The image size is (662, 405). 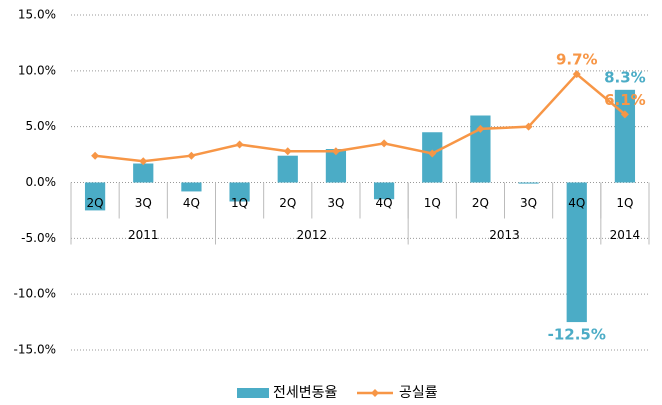 I want to click on y-tick-label: 5.0%, so click(x=41, y=126).